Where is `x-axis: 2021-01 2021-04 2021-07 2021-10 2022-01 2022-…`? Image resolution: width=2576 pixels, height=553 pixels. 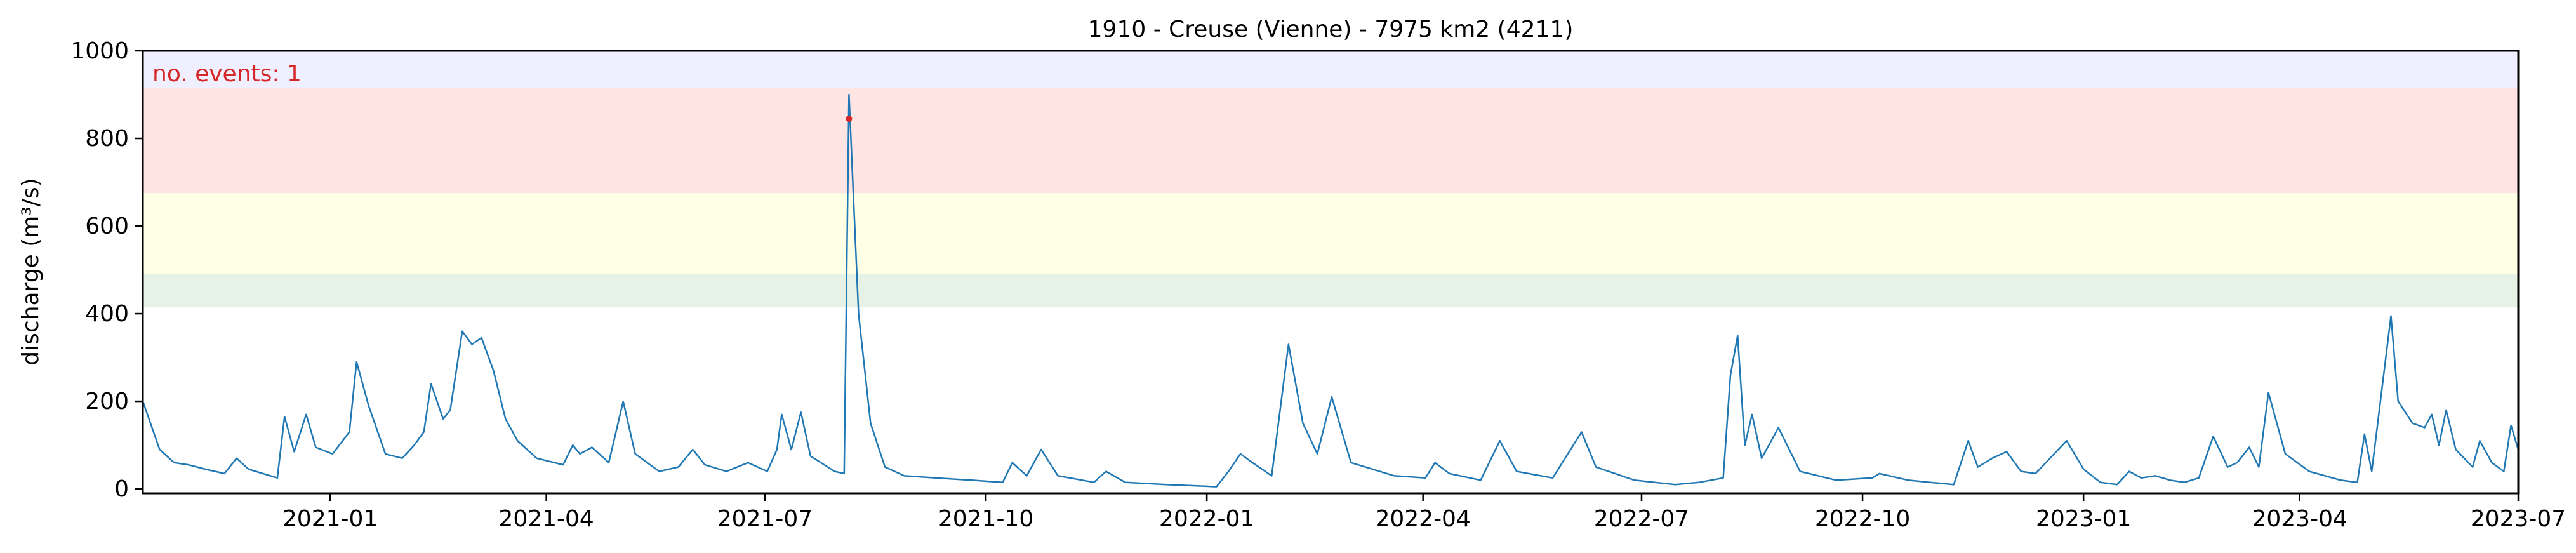 x-axis: 2021-01 2021-04 2021-07 2021-10 2022-01 2022-… is located at coordinates (1424, 512).